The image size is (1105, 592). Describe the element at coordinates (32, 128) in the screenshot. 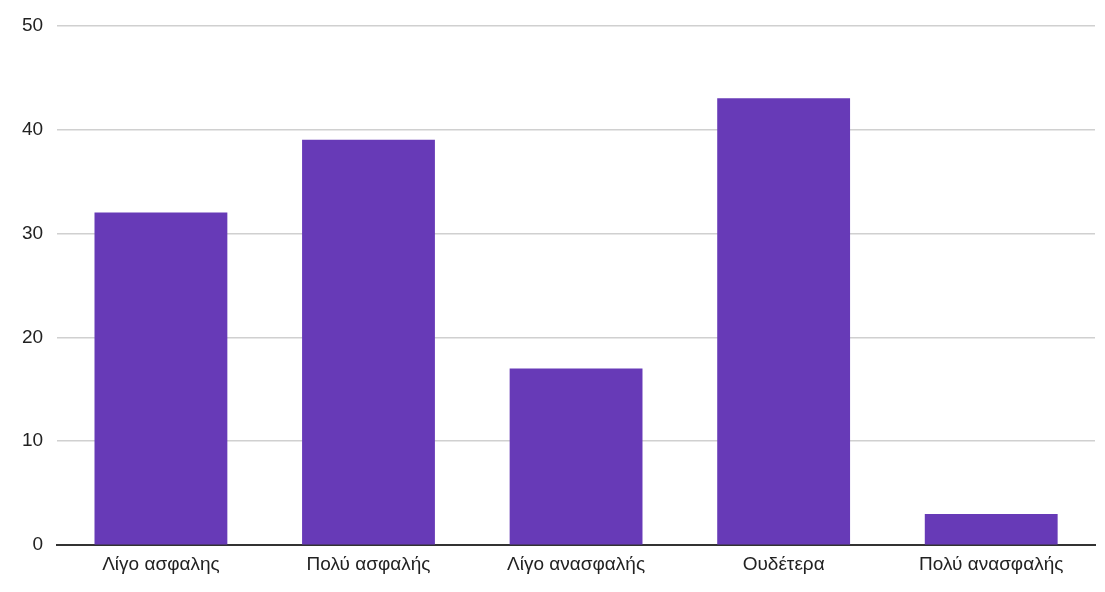

I see `y-tick-label: 40` at that location.